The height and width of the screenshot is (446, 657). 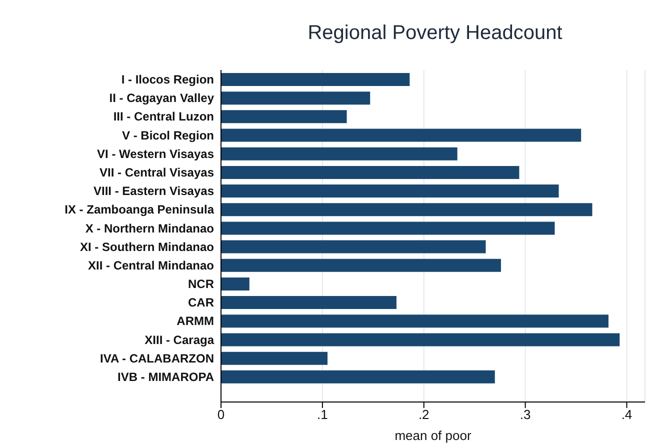 What do you see at coordinates (157, 358) in the screenshot?
I see `y-tick-label: IVA - CALABARZON` at bounding box center [157, 358].